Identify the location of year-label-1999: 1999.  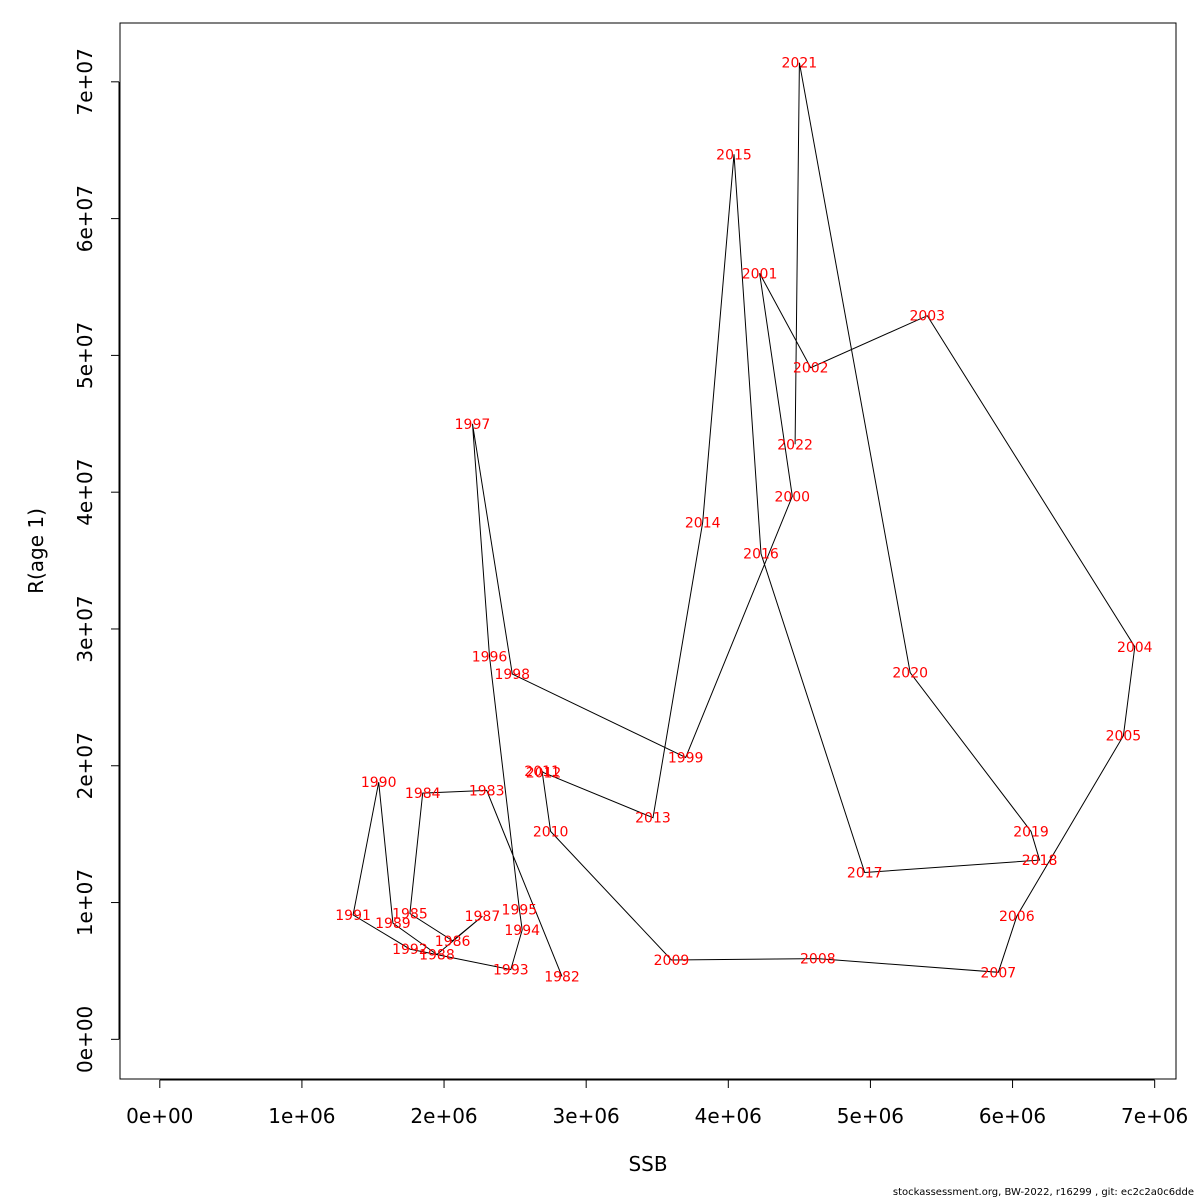
(686, 759).